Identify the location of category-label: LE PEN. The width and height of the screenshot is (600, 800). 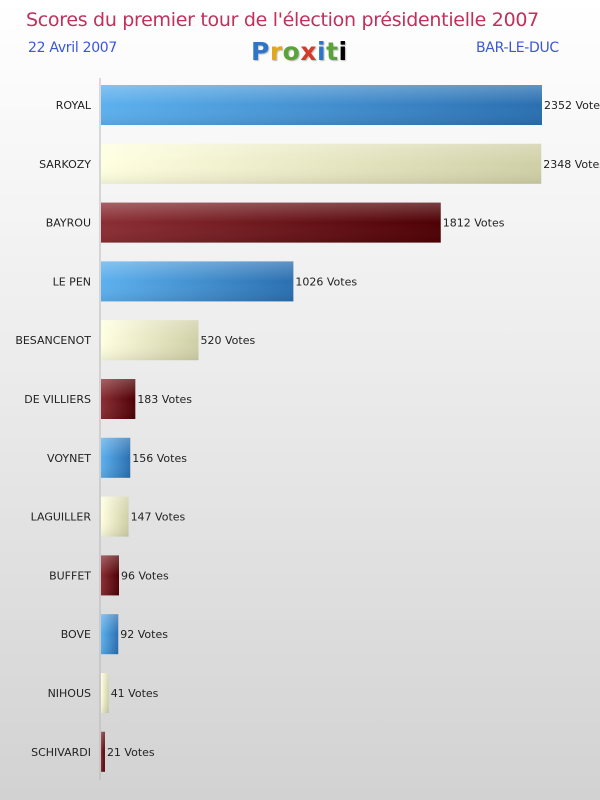
(72, 281).